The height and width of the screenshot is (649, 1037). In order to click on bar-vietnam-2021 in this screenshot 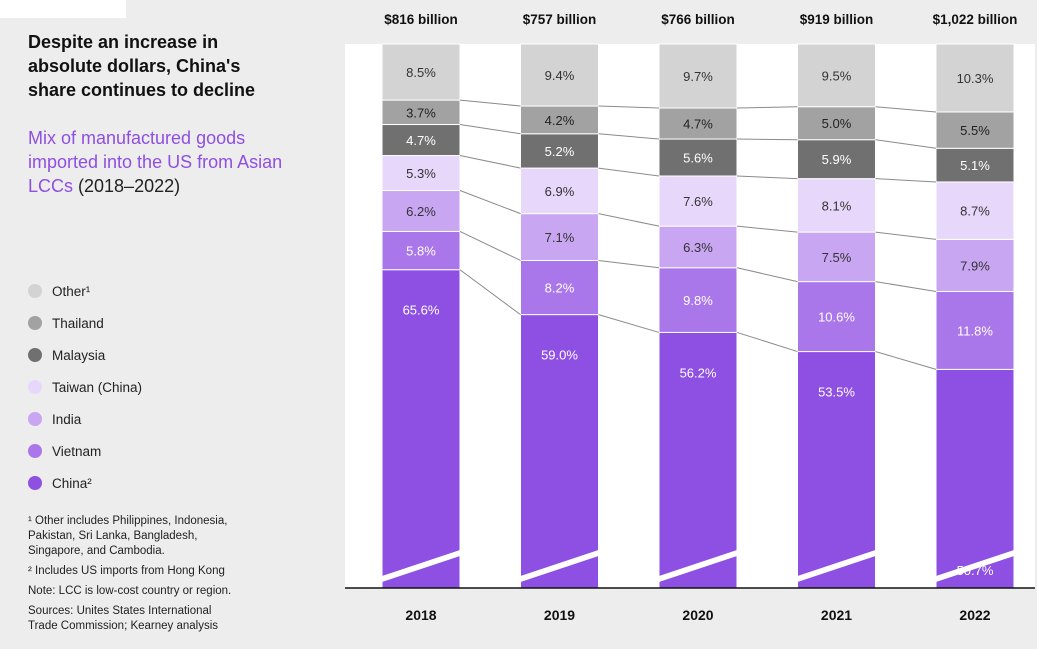, I will do `click(836, 317)`.